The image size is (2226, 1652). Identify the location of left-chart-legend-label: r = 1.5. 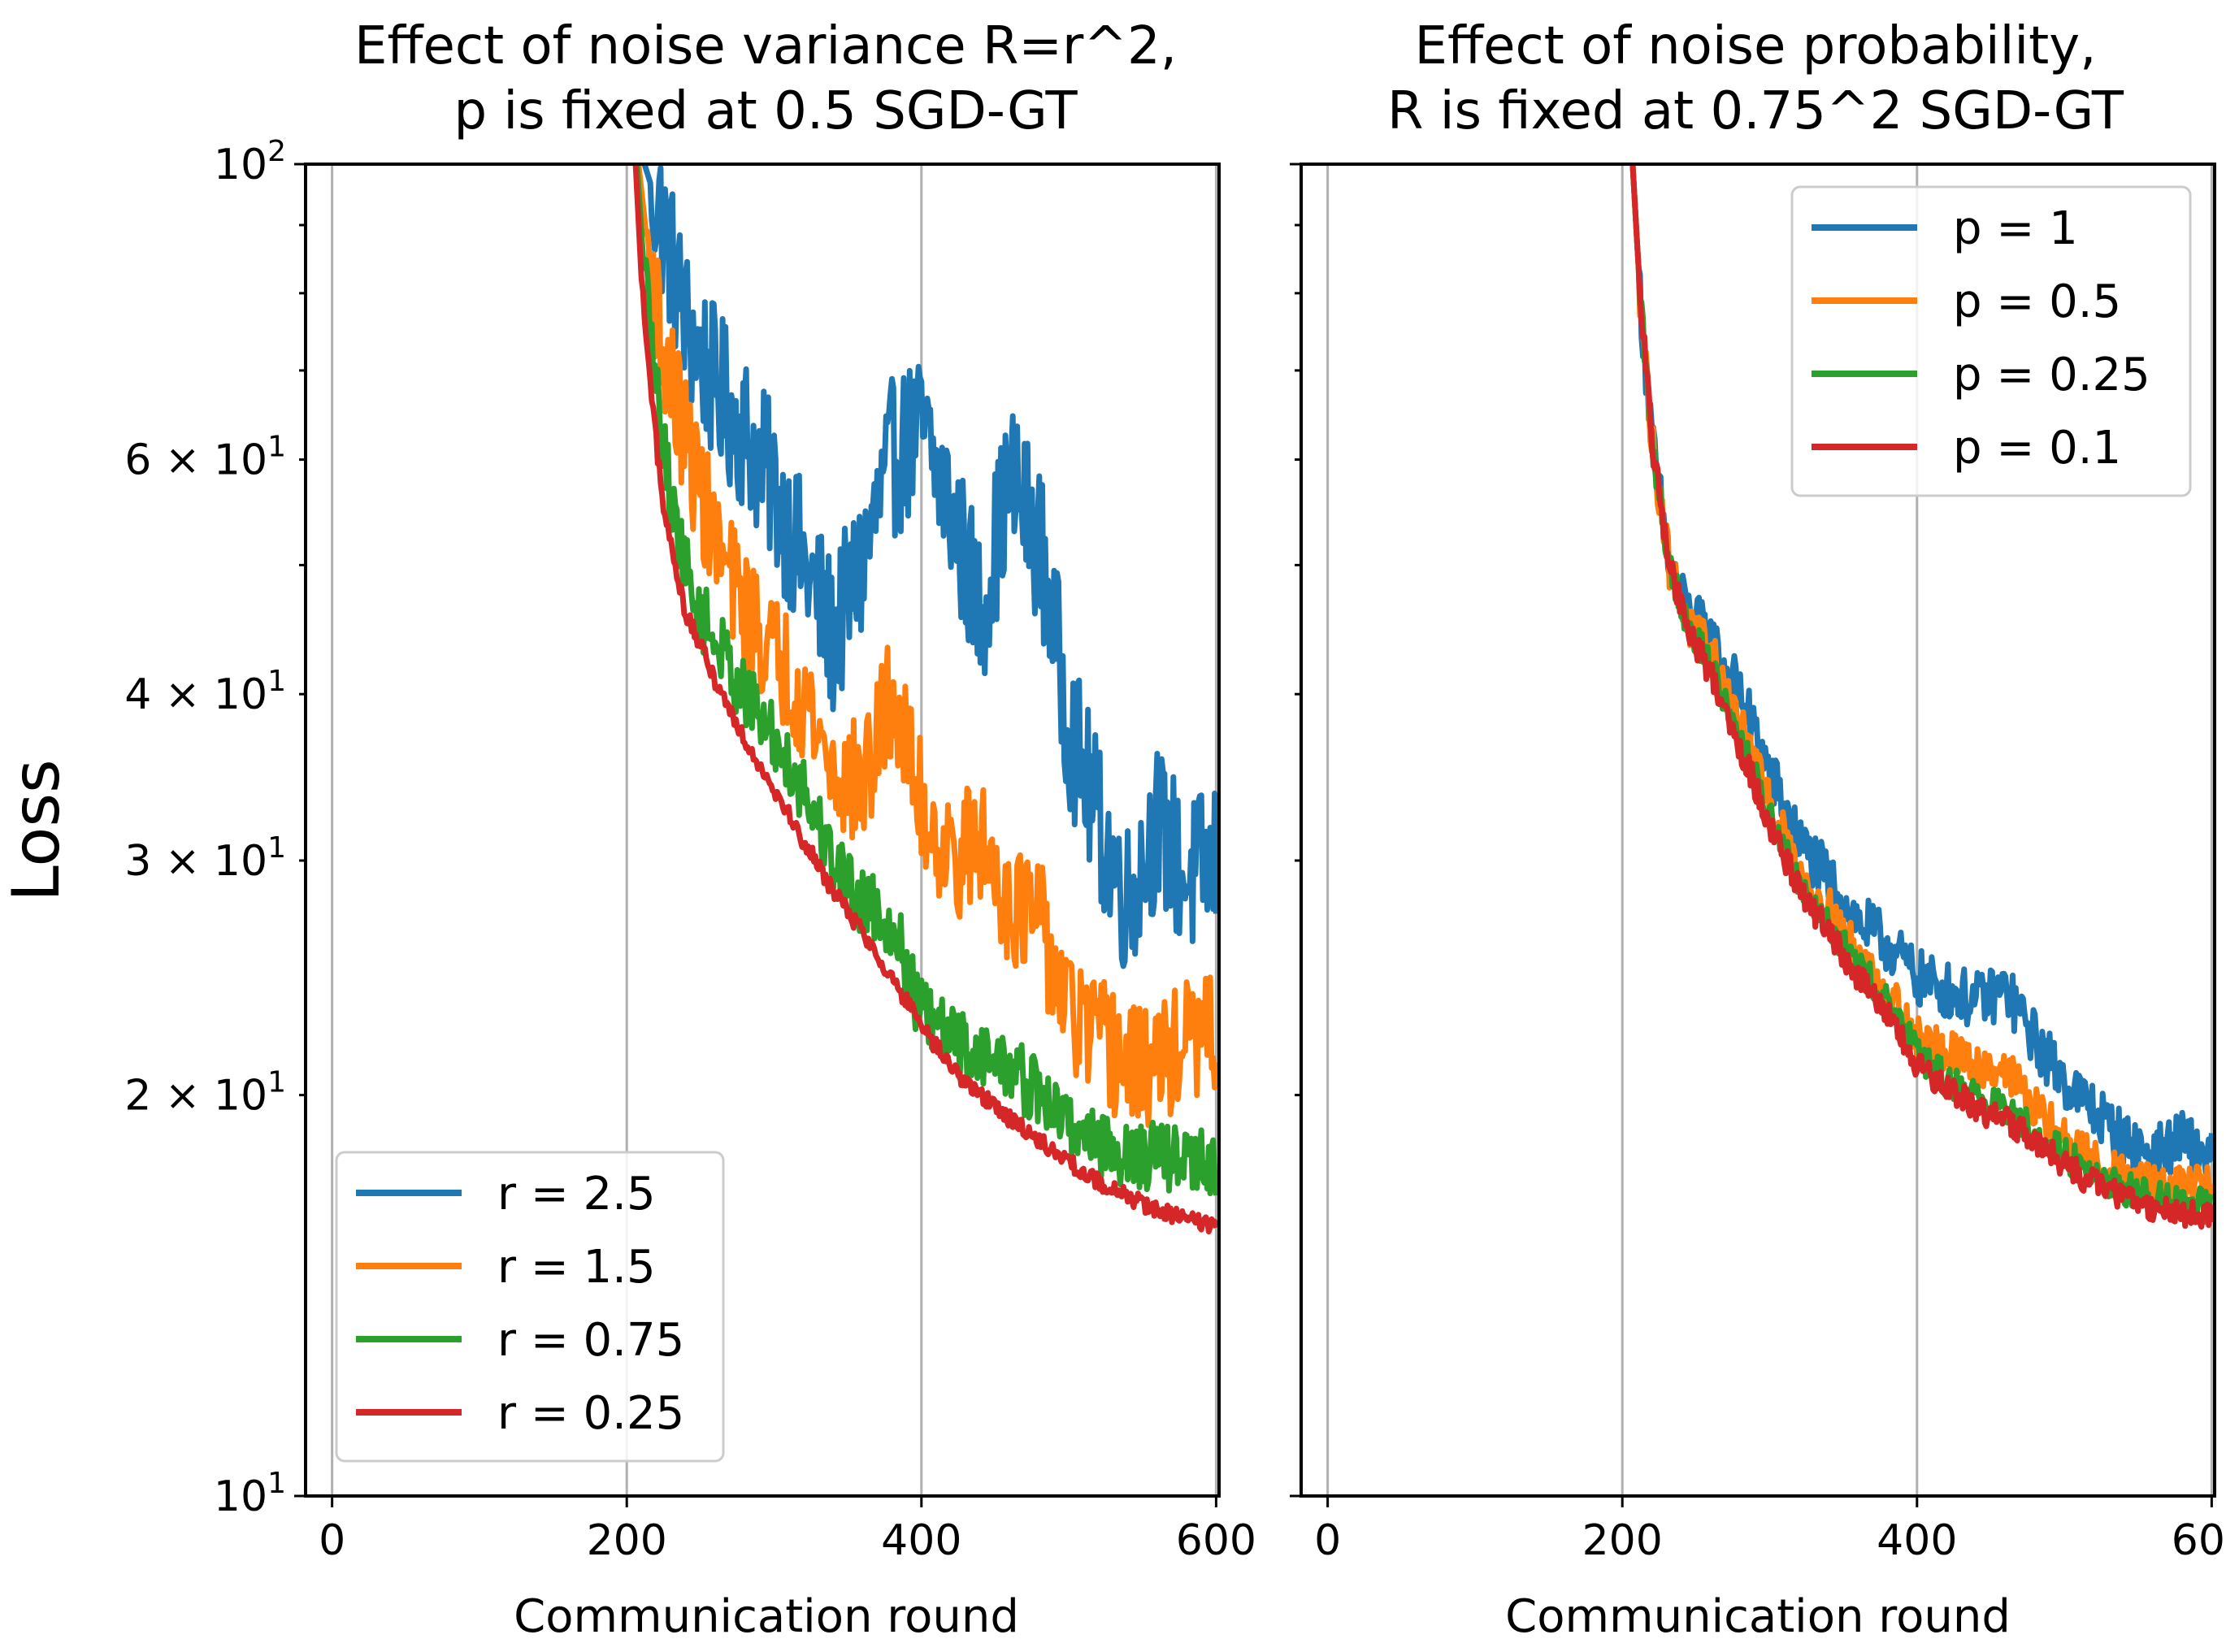
(576, 1267).